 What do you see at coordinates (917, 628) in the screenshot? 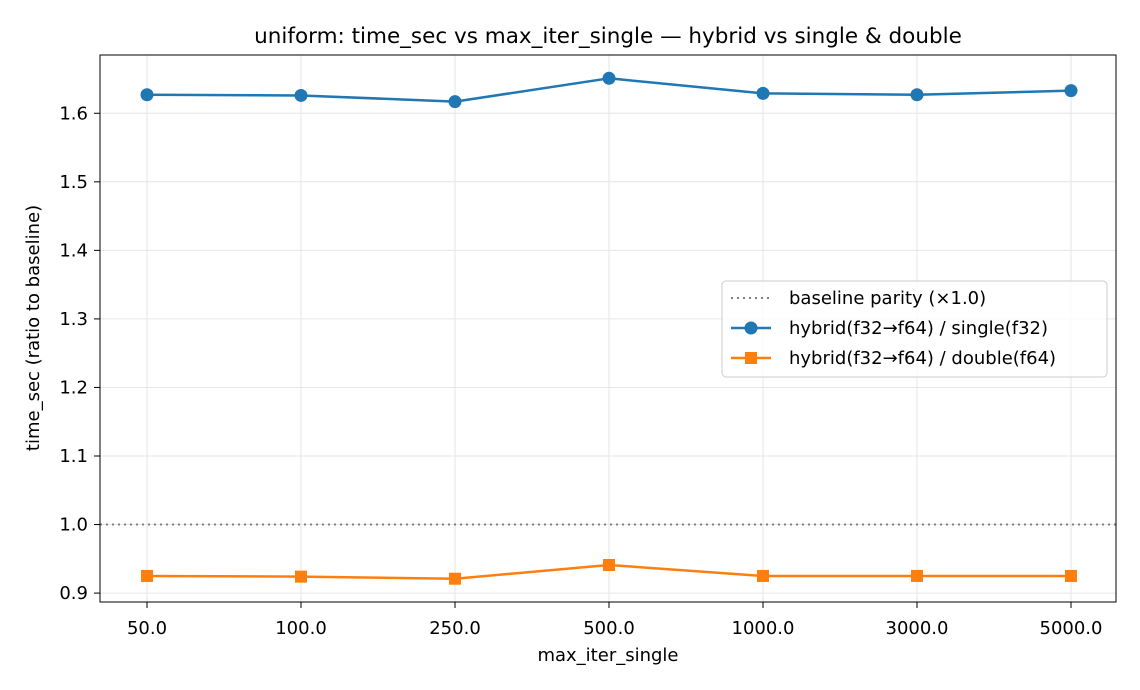
I see `x-tick-label: 3000.0` at bounding box center [917, 628].